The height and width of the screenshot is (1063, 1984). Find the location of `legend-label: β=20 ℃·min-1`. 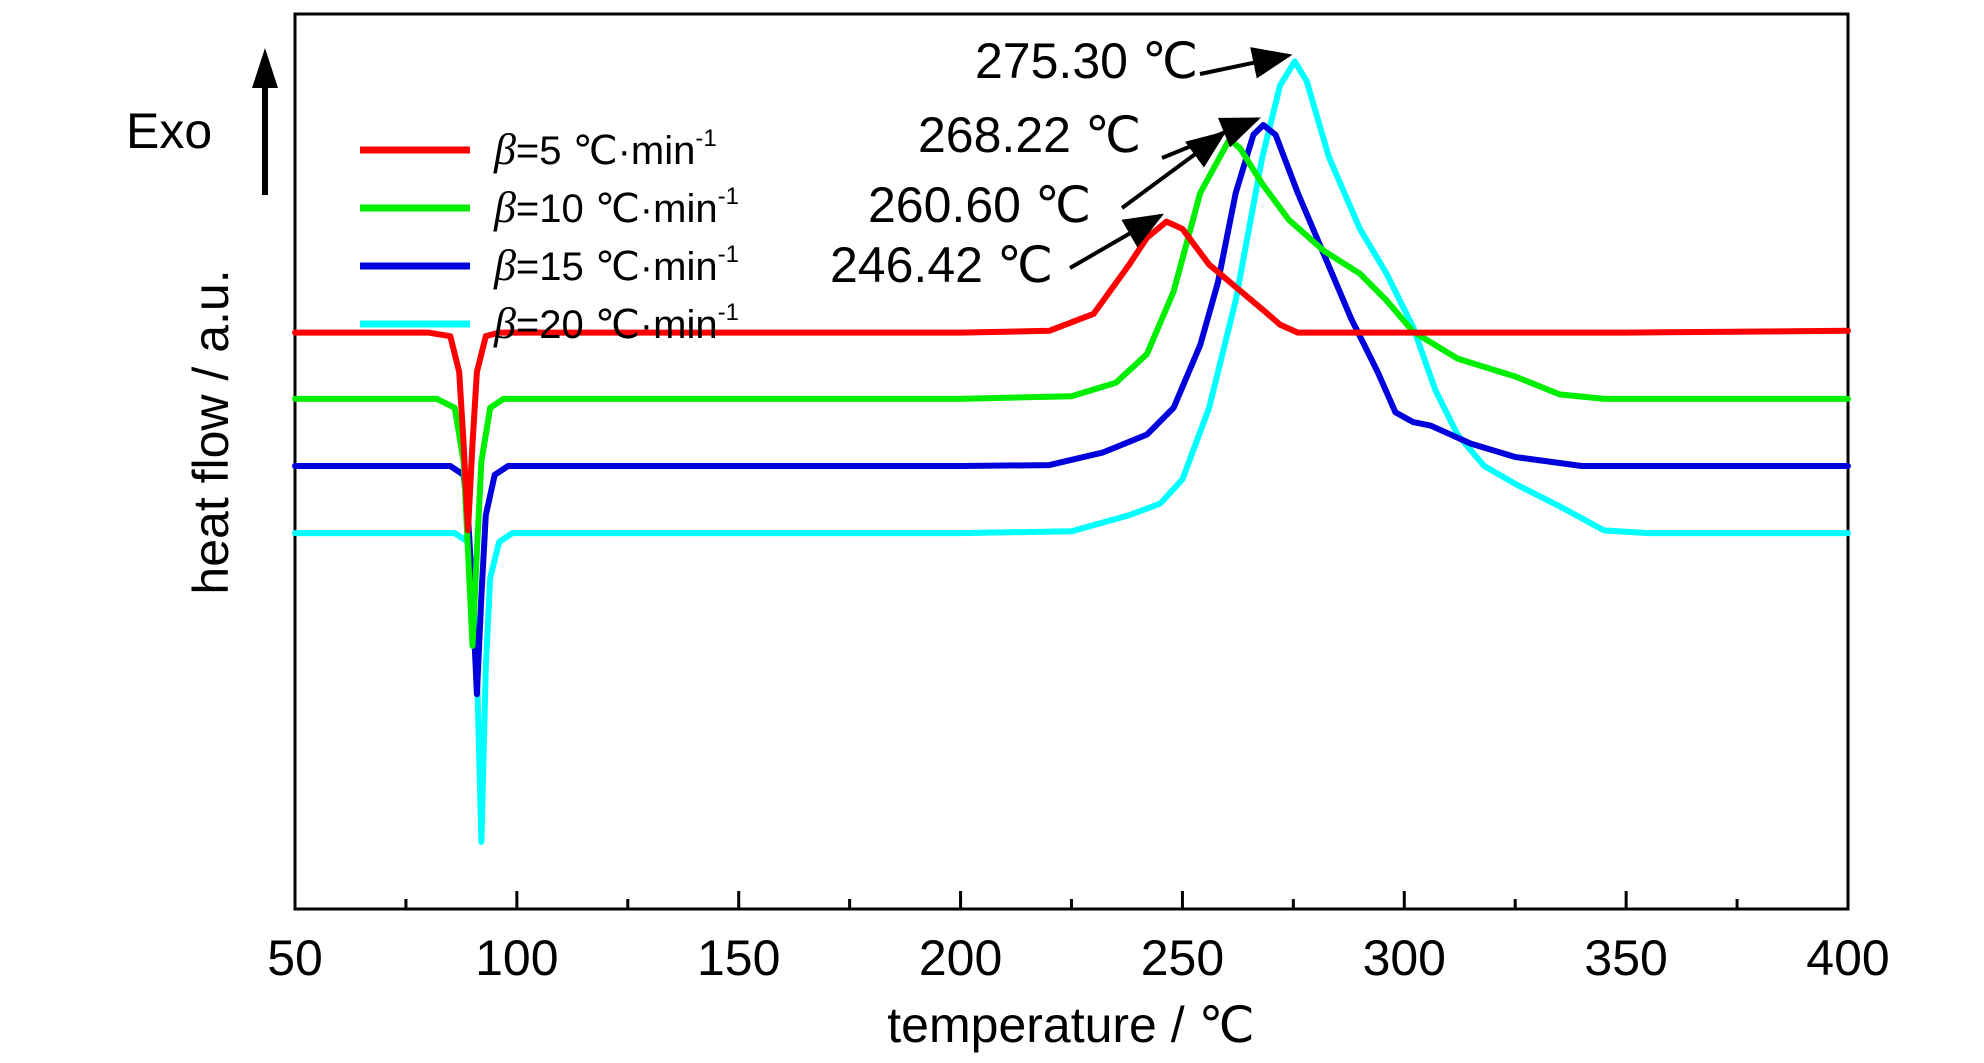

legend-label: β=20 ℃·min-1 is located at coordinates (616, 323).